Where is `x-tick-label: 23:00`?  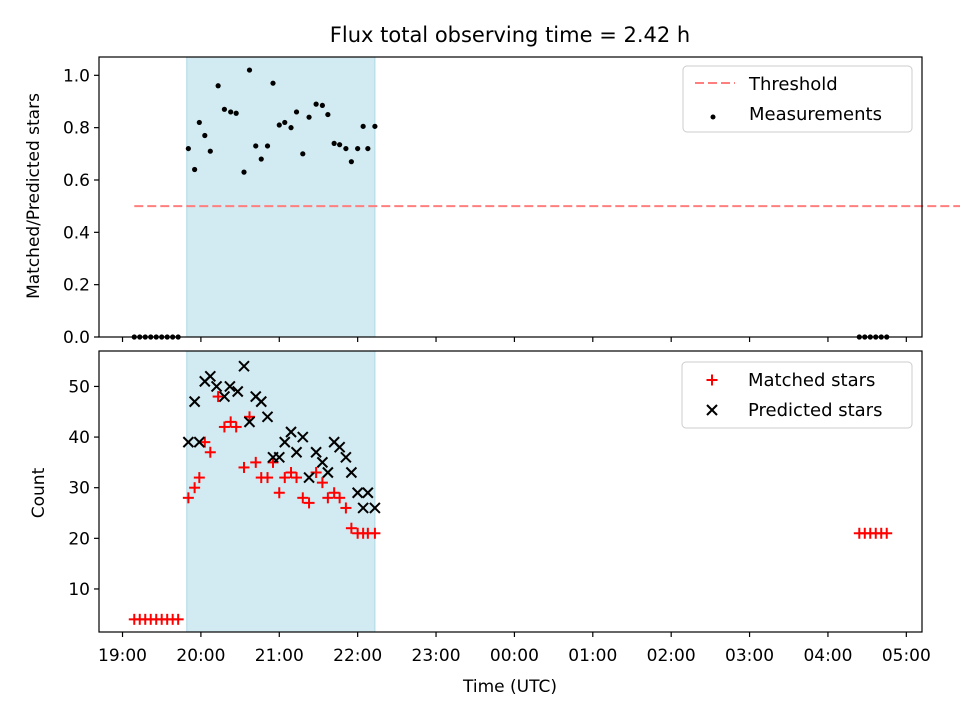
x-tick-label: 23:00 is located at coordinates (436, 656).